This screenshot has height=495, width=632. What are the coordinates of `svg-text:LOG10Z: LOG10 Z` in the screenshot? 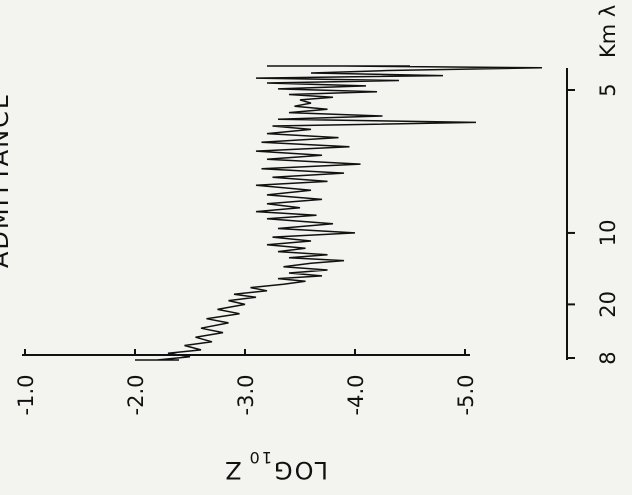 It's located at (275, 467).